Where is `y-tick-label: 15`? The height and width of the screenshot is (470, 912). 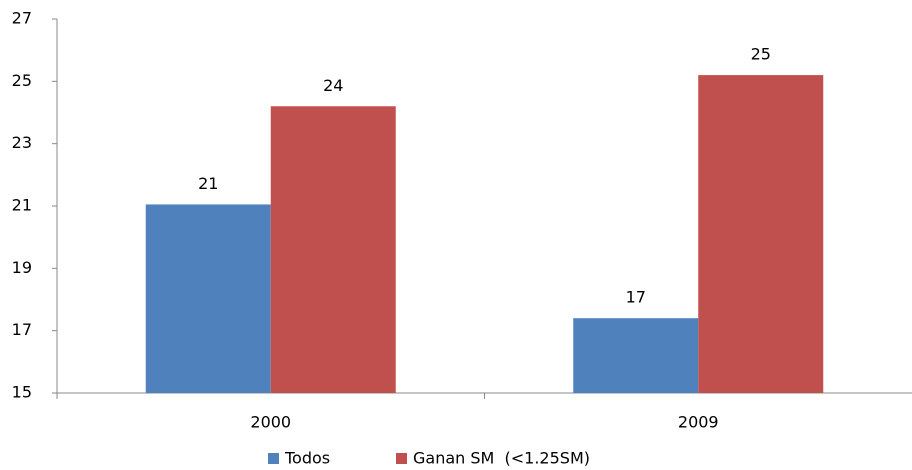
y-tick-label: 15 is located at coordinates (22, 392).